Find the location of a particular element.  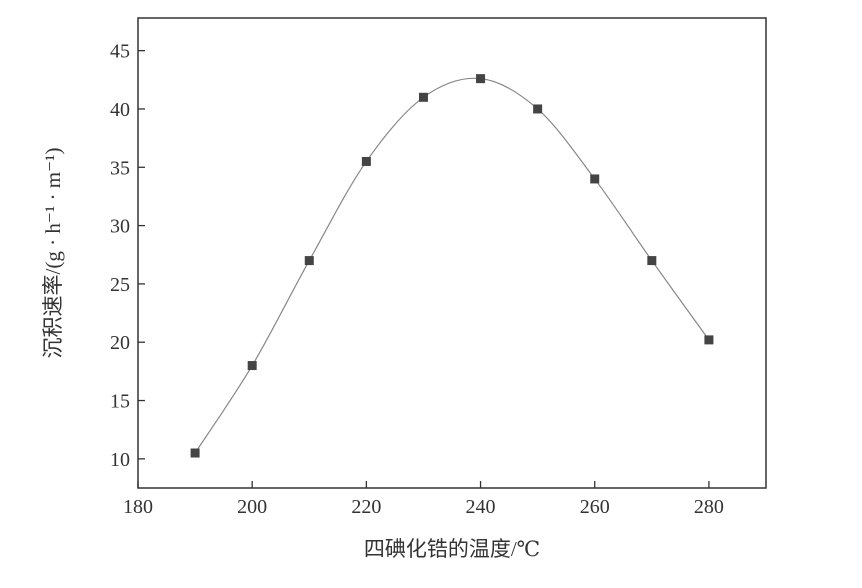

y-tick-label: 15 is located at coordinates (120, 402).